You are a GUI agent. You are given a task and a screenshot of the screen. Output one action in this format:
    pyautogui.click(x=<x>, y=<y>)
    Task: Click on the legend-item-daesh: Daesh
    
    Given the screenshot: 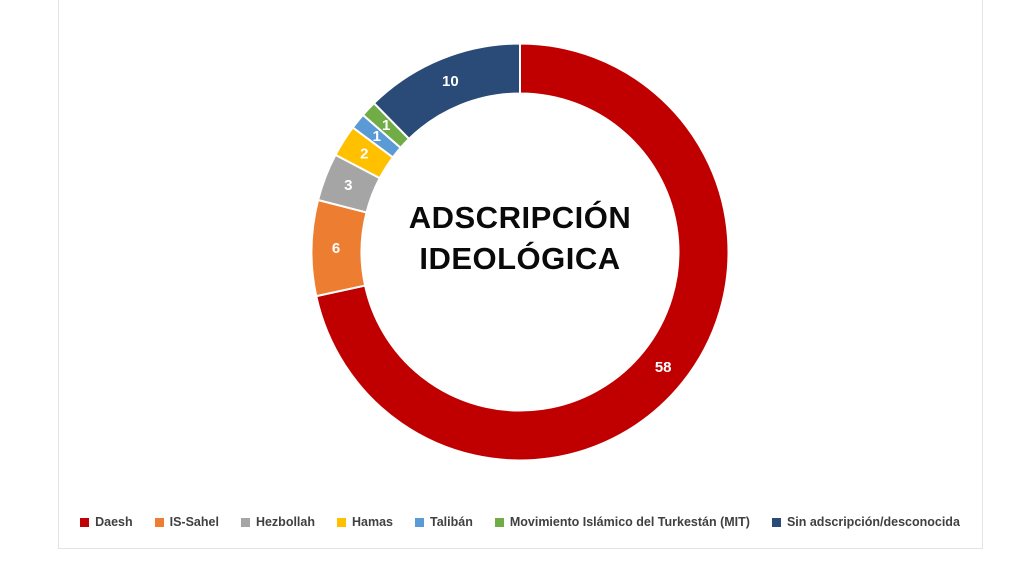 What is the action you would take?
    pyautogui.click(x=106, y=522)
    